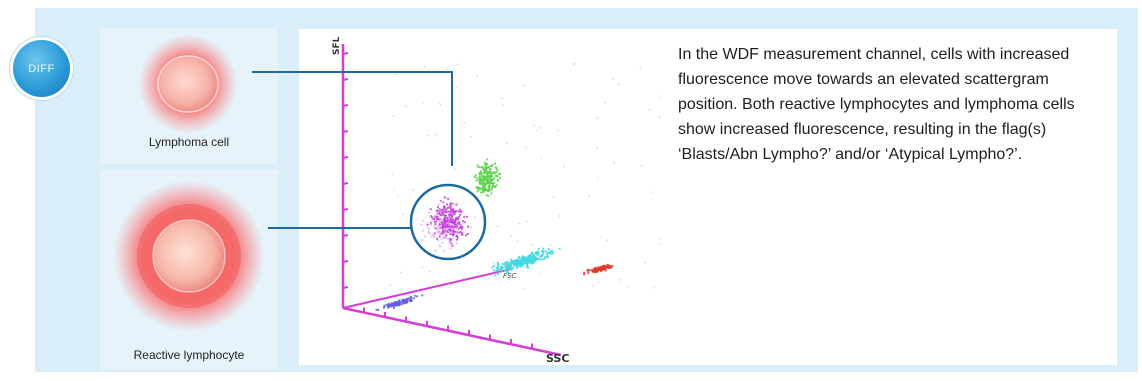  I want to click on reactive-lymphocyte-icon, so click(189, 256).